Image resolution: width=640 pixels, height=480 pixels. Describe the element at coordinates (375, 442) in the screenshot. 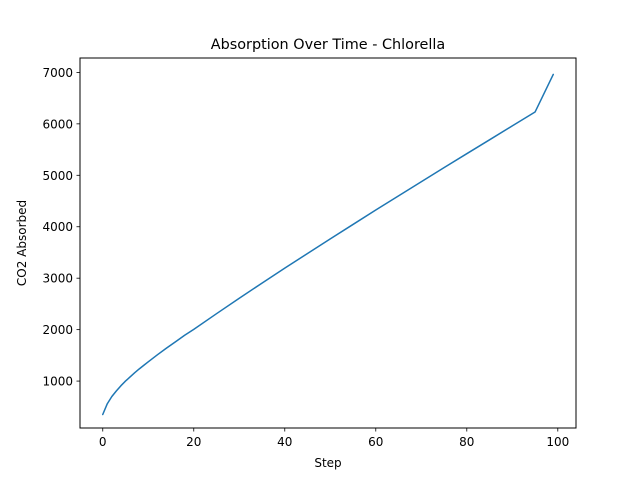

I see `x-tick-label: 60` at that location.